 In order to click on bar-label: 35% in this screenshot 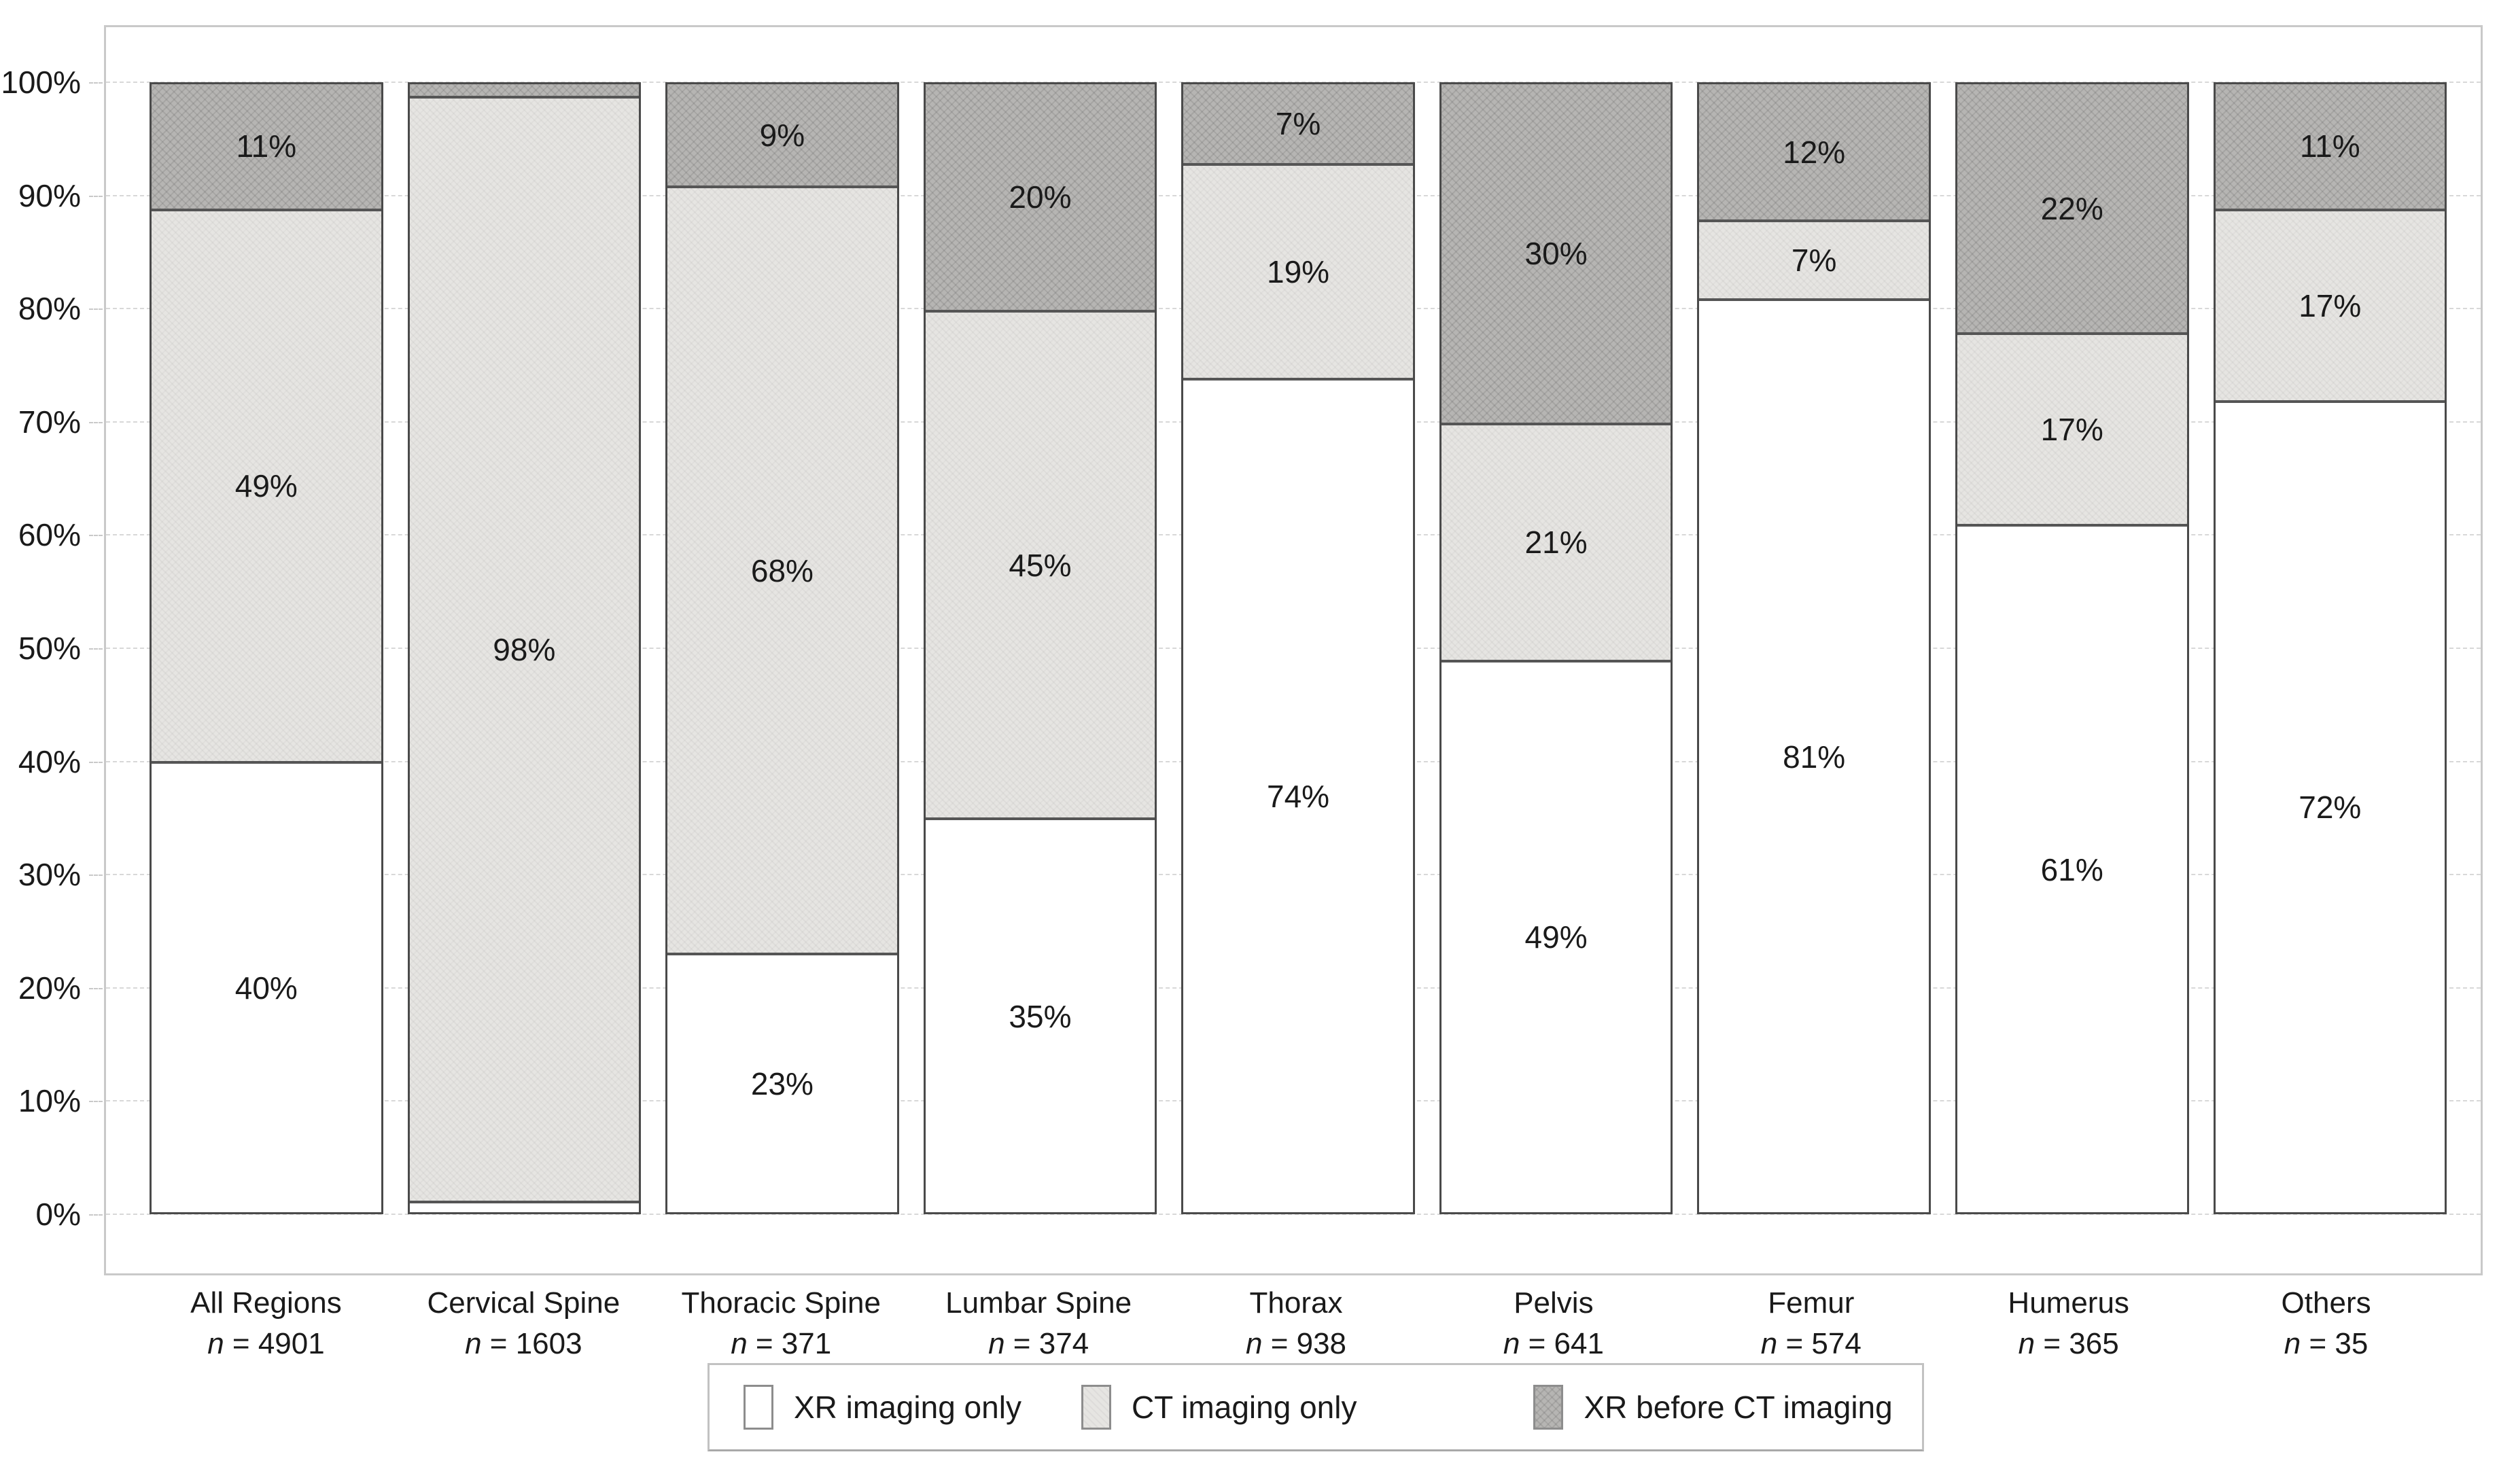, I will do `click(1040, 1016)`.